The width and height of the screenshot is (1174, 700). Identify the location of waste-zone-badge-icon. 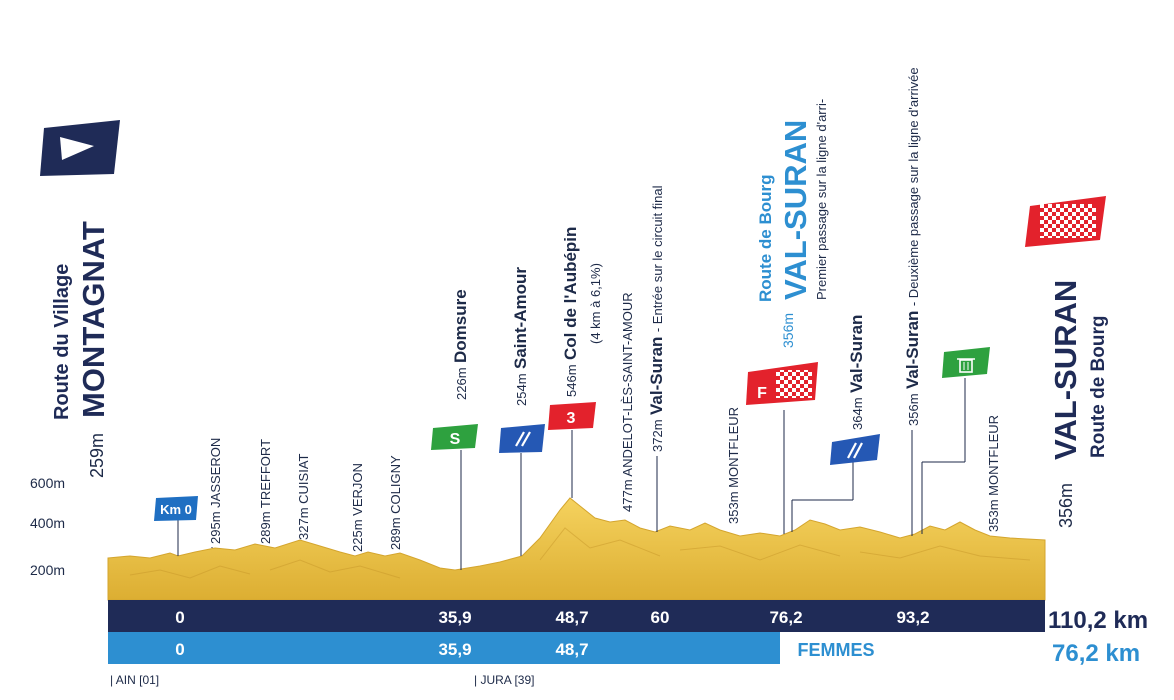
(966, 362).